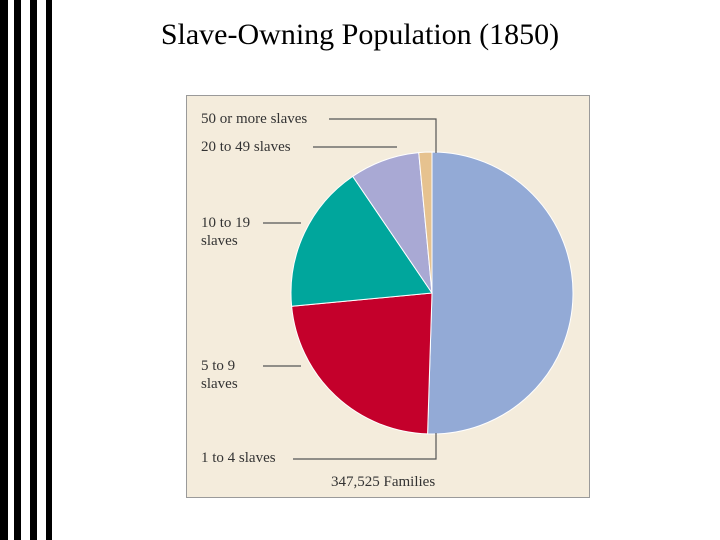 This screenshot has width=720, height=540. I want to click on slice-label: 50 or more slaves, so click(254, 119).